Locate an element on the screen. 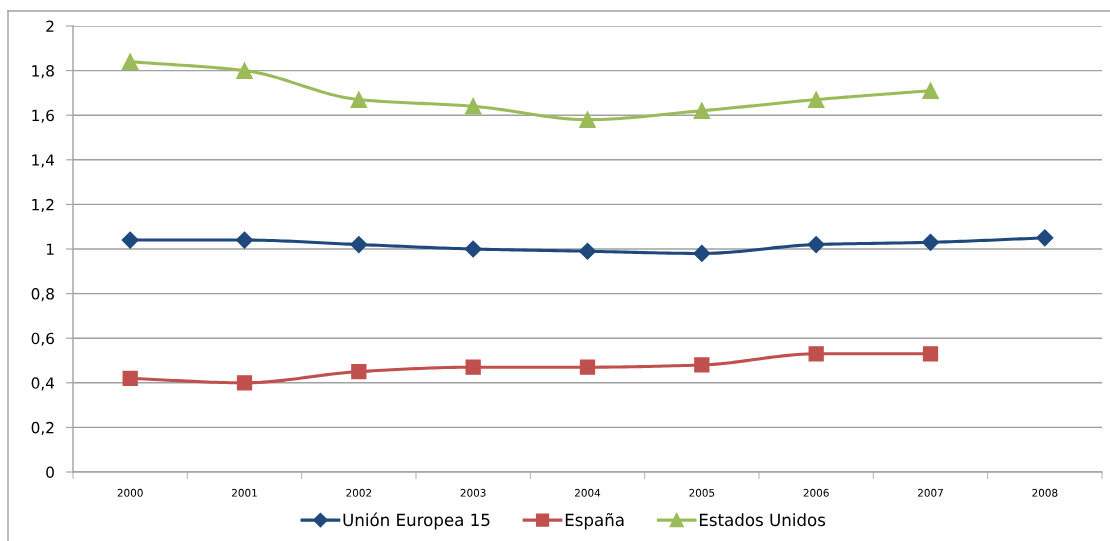  y-tick-label: 1 is located at coordinates (50, 249).